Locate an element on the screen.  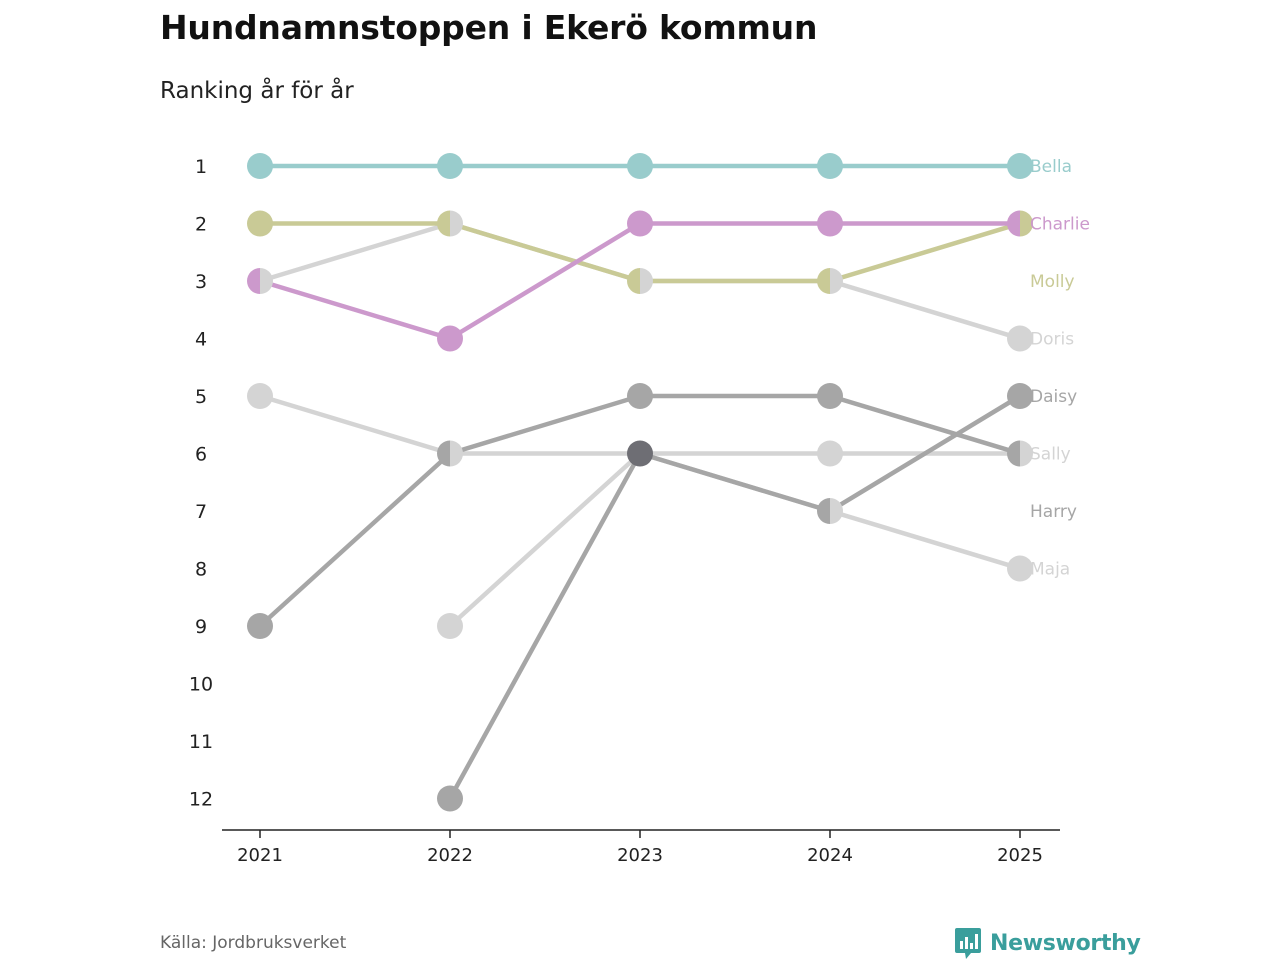
chart-subtitle: Ranking år för år is located at coordinates (257, 91).